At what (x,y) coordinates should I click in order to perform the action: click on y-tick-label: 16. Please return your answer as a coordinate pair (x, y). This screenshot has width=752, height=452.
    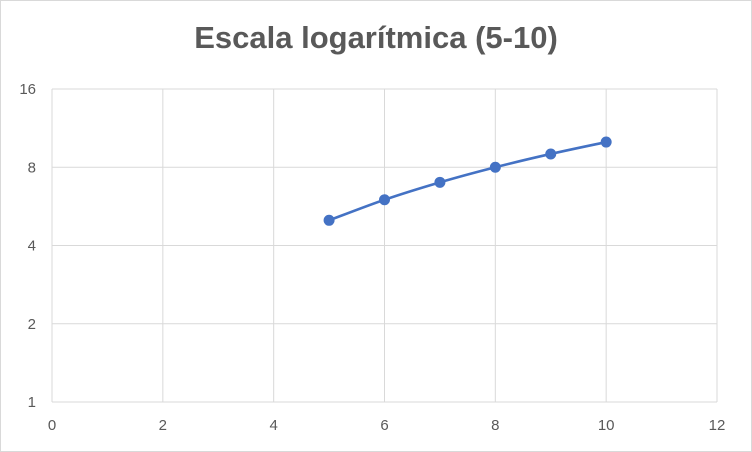
    Looking at the image, I should click on (27, 89).